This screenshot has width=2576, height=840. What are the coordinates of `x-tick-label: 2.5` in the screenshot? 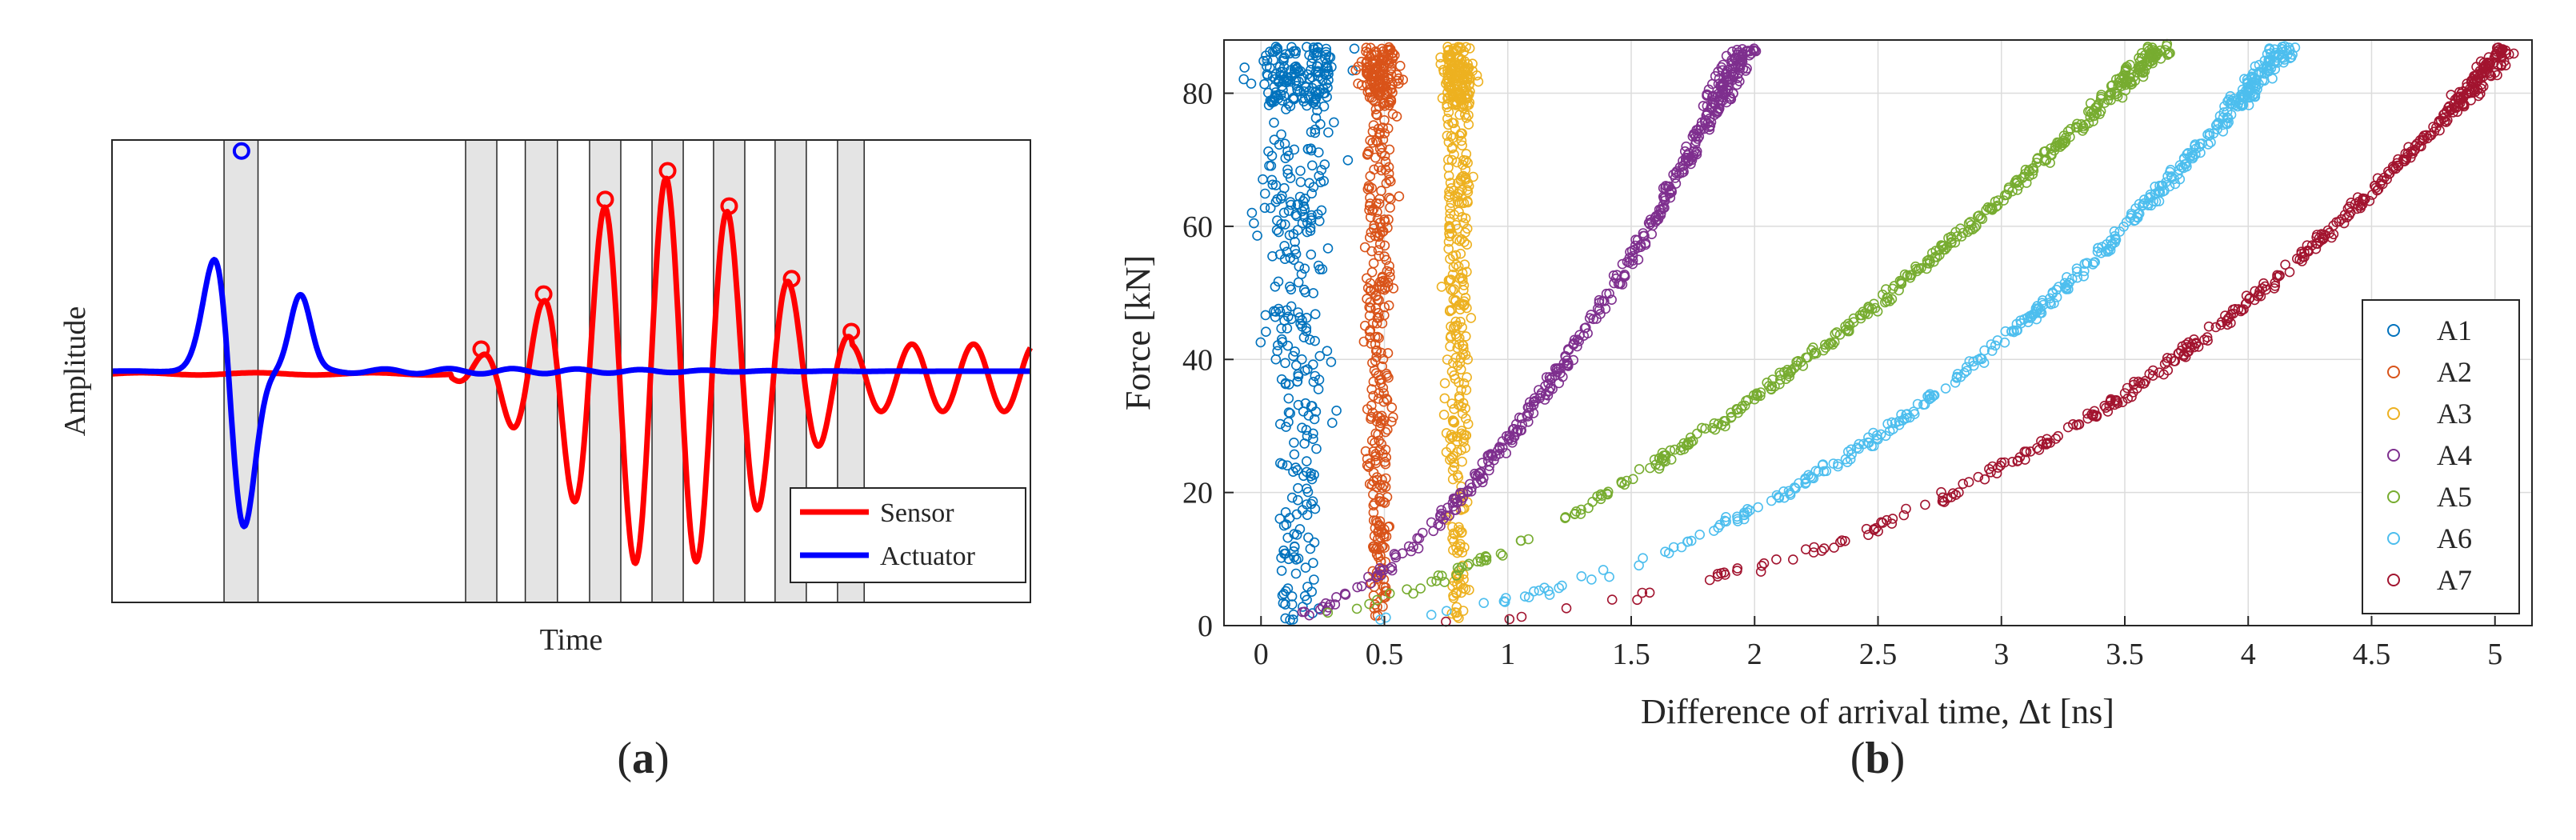 It's located at (1878, 654).